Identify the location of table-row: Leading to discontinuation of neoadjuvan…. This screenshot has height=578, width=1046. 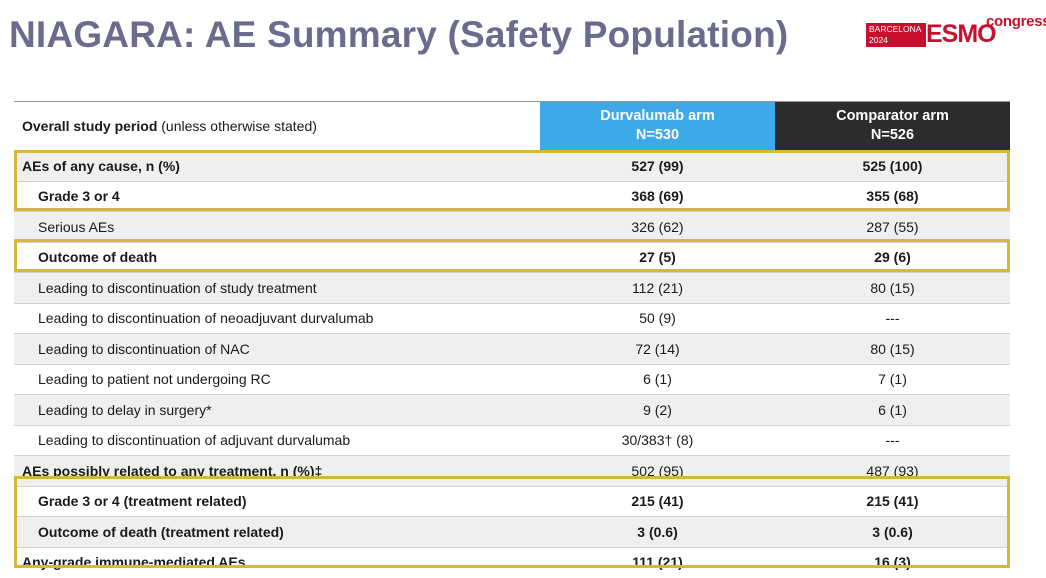
(512, 318).